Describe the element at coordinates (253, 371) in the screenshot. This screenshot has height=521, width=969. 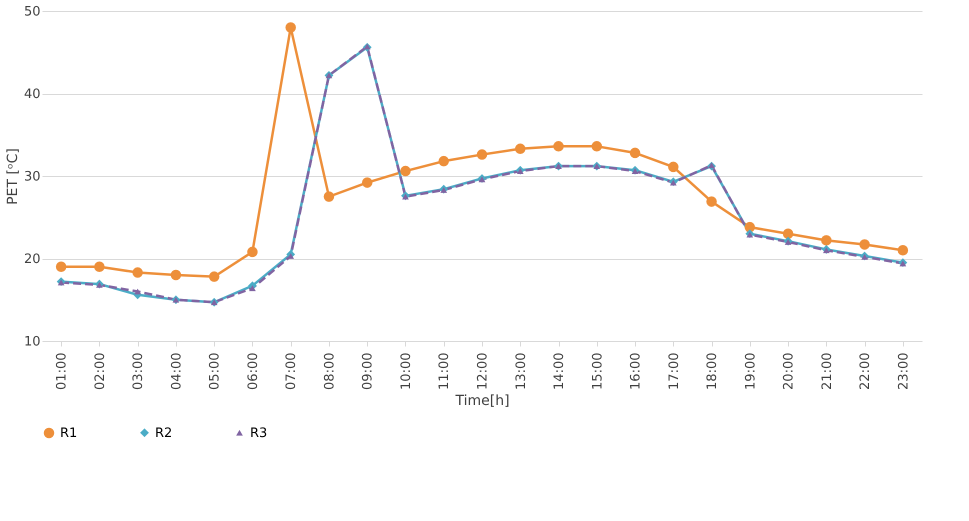
I see `x-tick-label: 06:00` at that location.